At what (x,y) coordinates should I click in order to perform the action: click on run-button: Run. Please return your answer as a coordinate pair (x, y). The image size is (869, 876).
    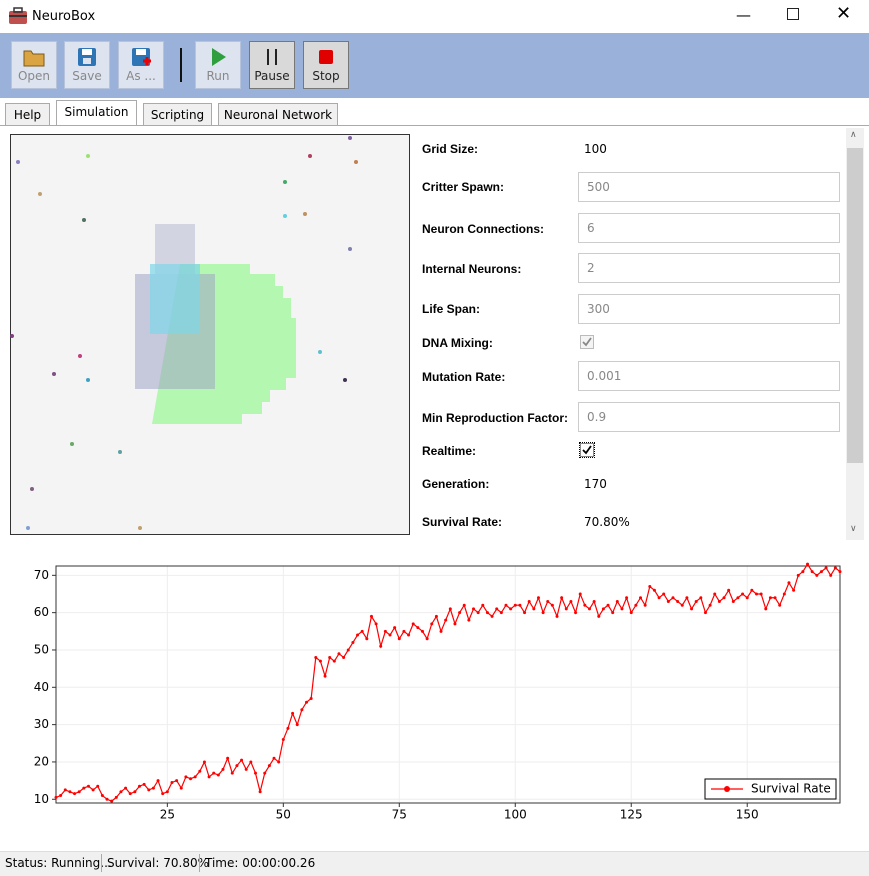
    Looking at the image, I should click on (218, 65).